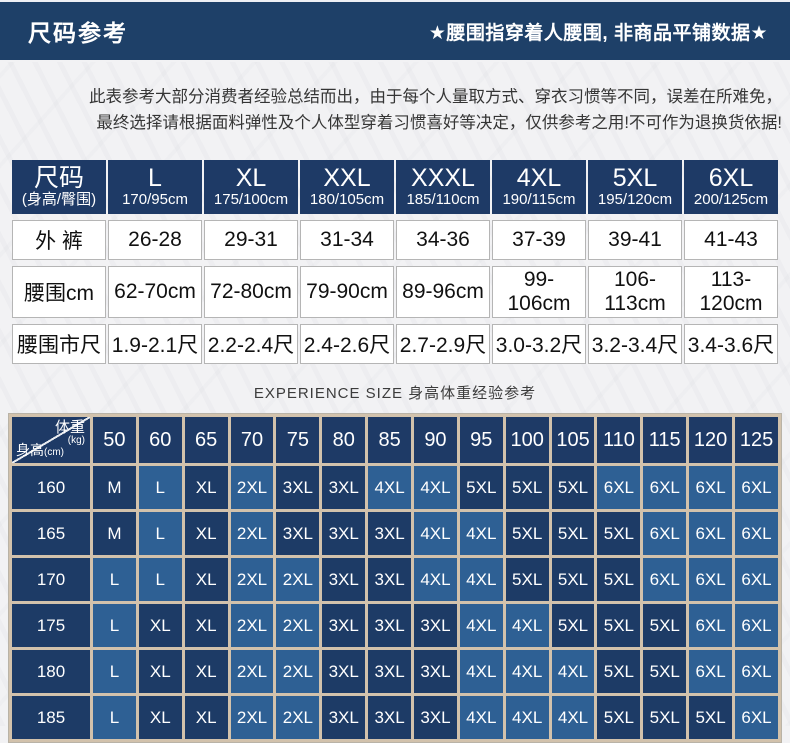 The width and height of the screenshot is (790, 743). Describe the element at coordinates (206, 440) in the screenshot. I see `weight-header-cell: 65` at that location.